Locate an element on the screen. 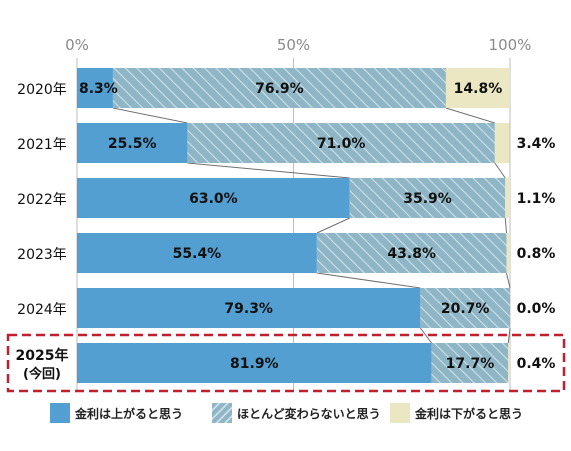 This screenshot has width=571, height=451. x-tick-label: 100% is located at coordinates (510, 45).